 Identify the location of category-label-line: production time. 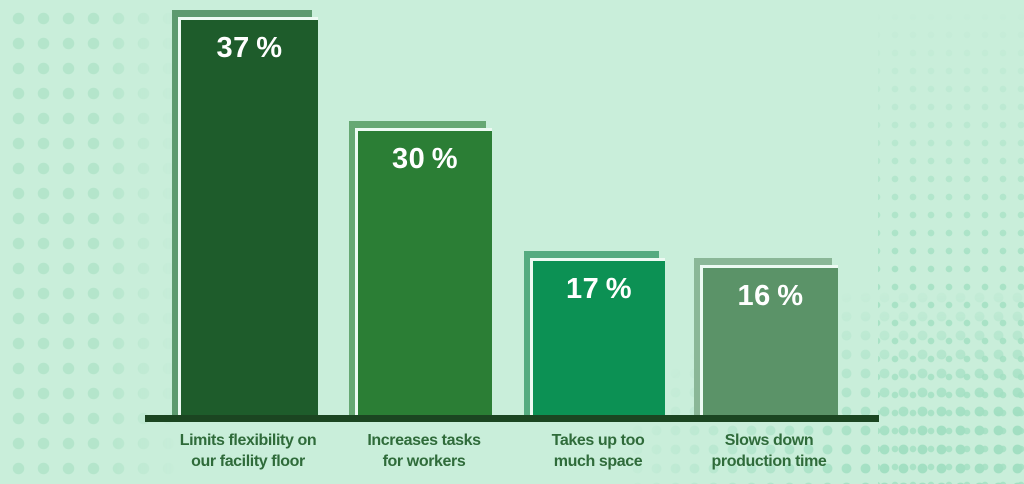
(769, 461).